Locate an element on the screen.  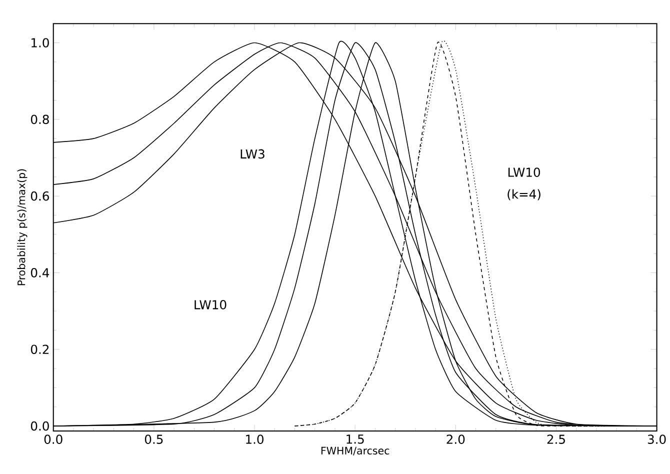
x-tick-label: 2.0 is located at coordinates (455, 439).